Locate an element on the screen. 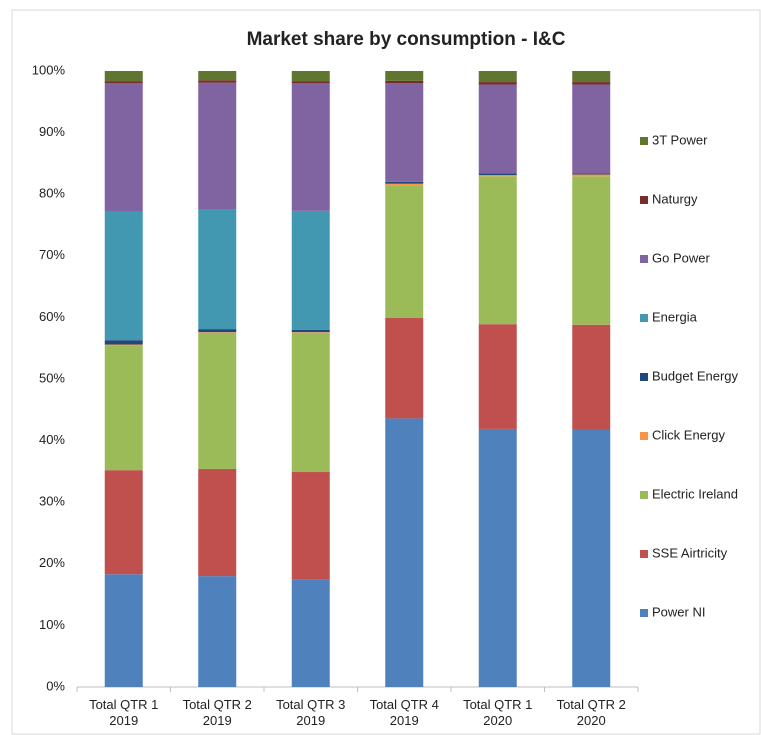  y-tick-label: 100% is located at coordinates (49, 69).